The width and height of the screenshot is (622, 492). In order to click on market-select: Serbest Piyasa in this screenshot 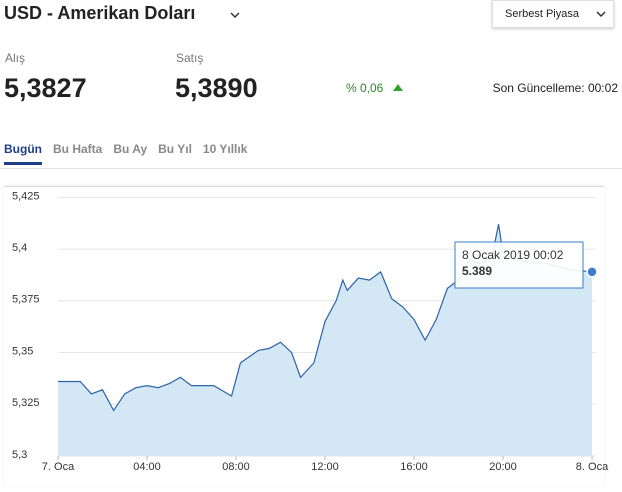, I will do `click(553, 14)`.